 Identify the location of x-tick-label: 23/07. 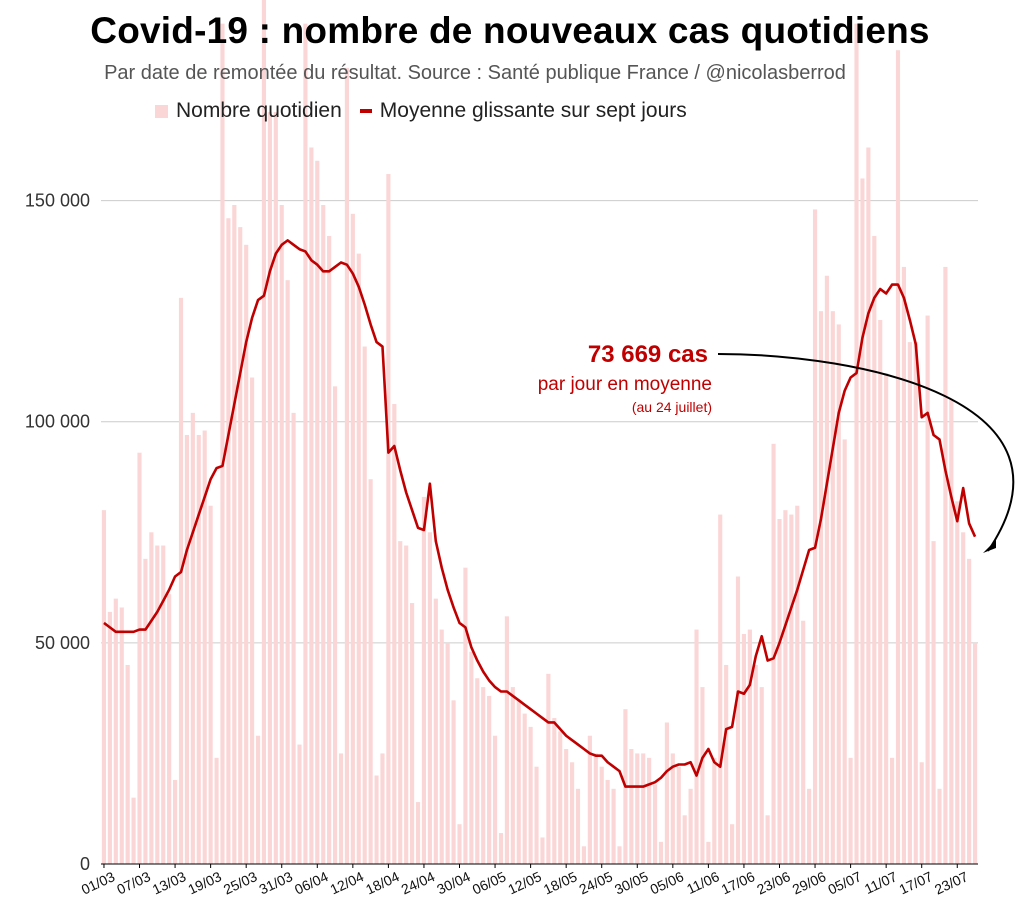
(951, 882).